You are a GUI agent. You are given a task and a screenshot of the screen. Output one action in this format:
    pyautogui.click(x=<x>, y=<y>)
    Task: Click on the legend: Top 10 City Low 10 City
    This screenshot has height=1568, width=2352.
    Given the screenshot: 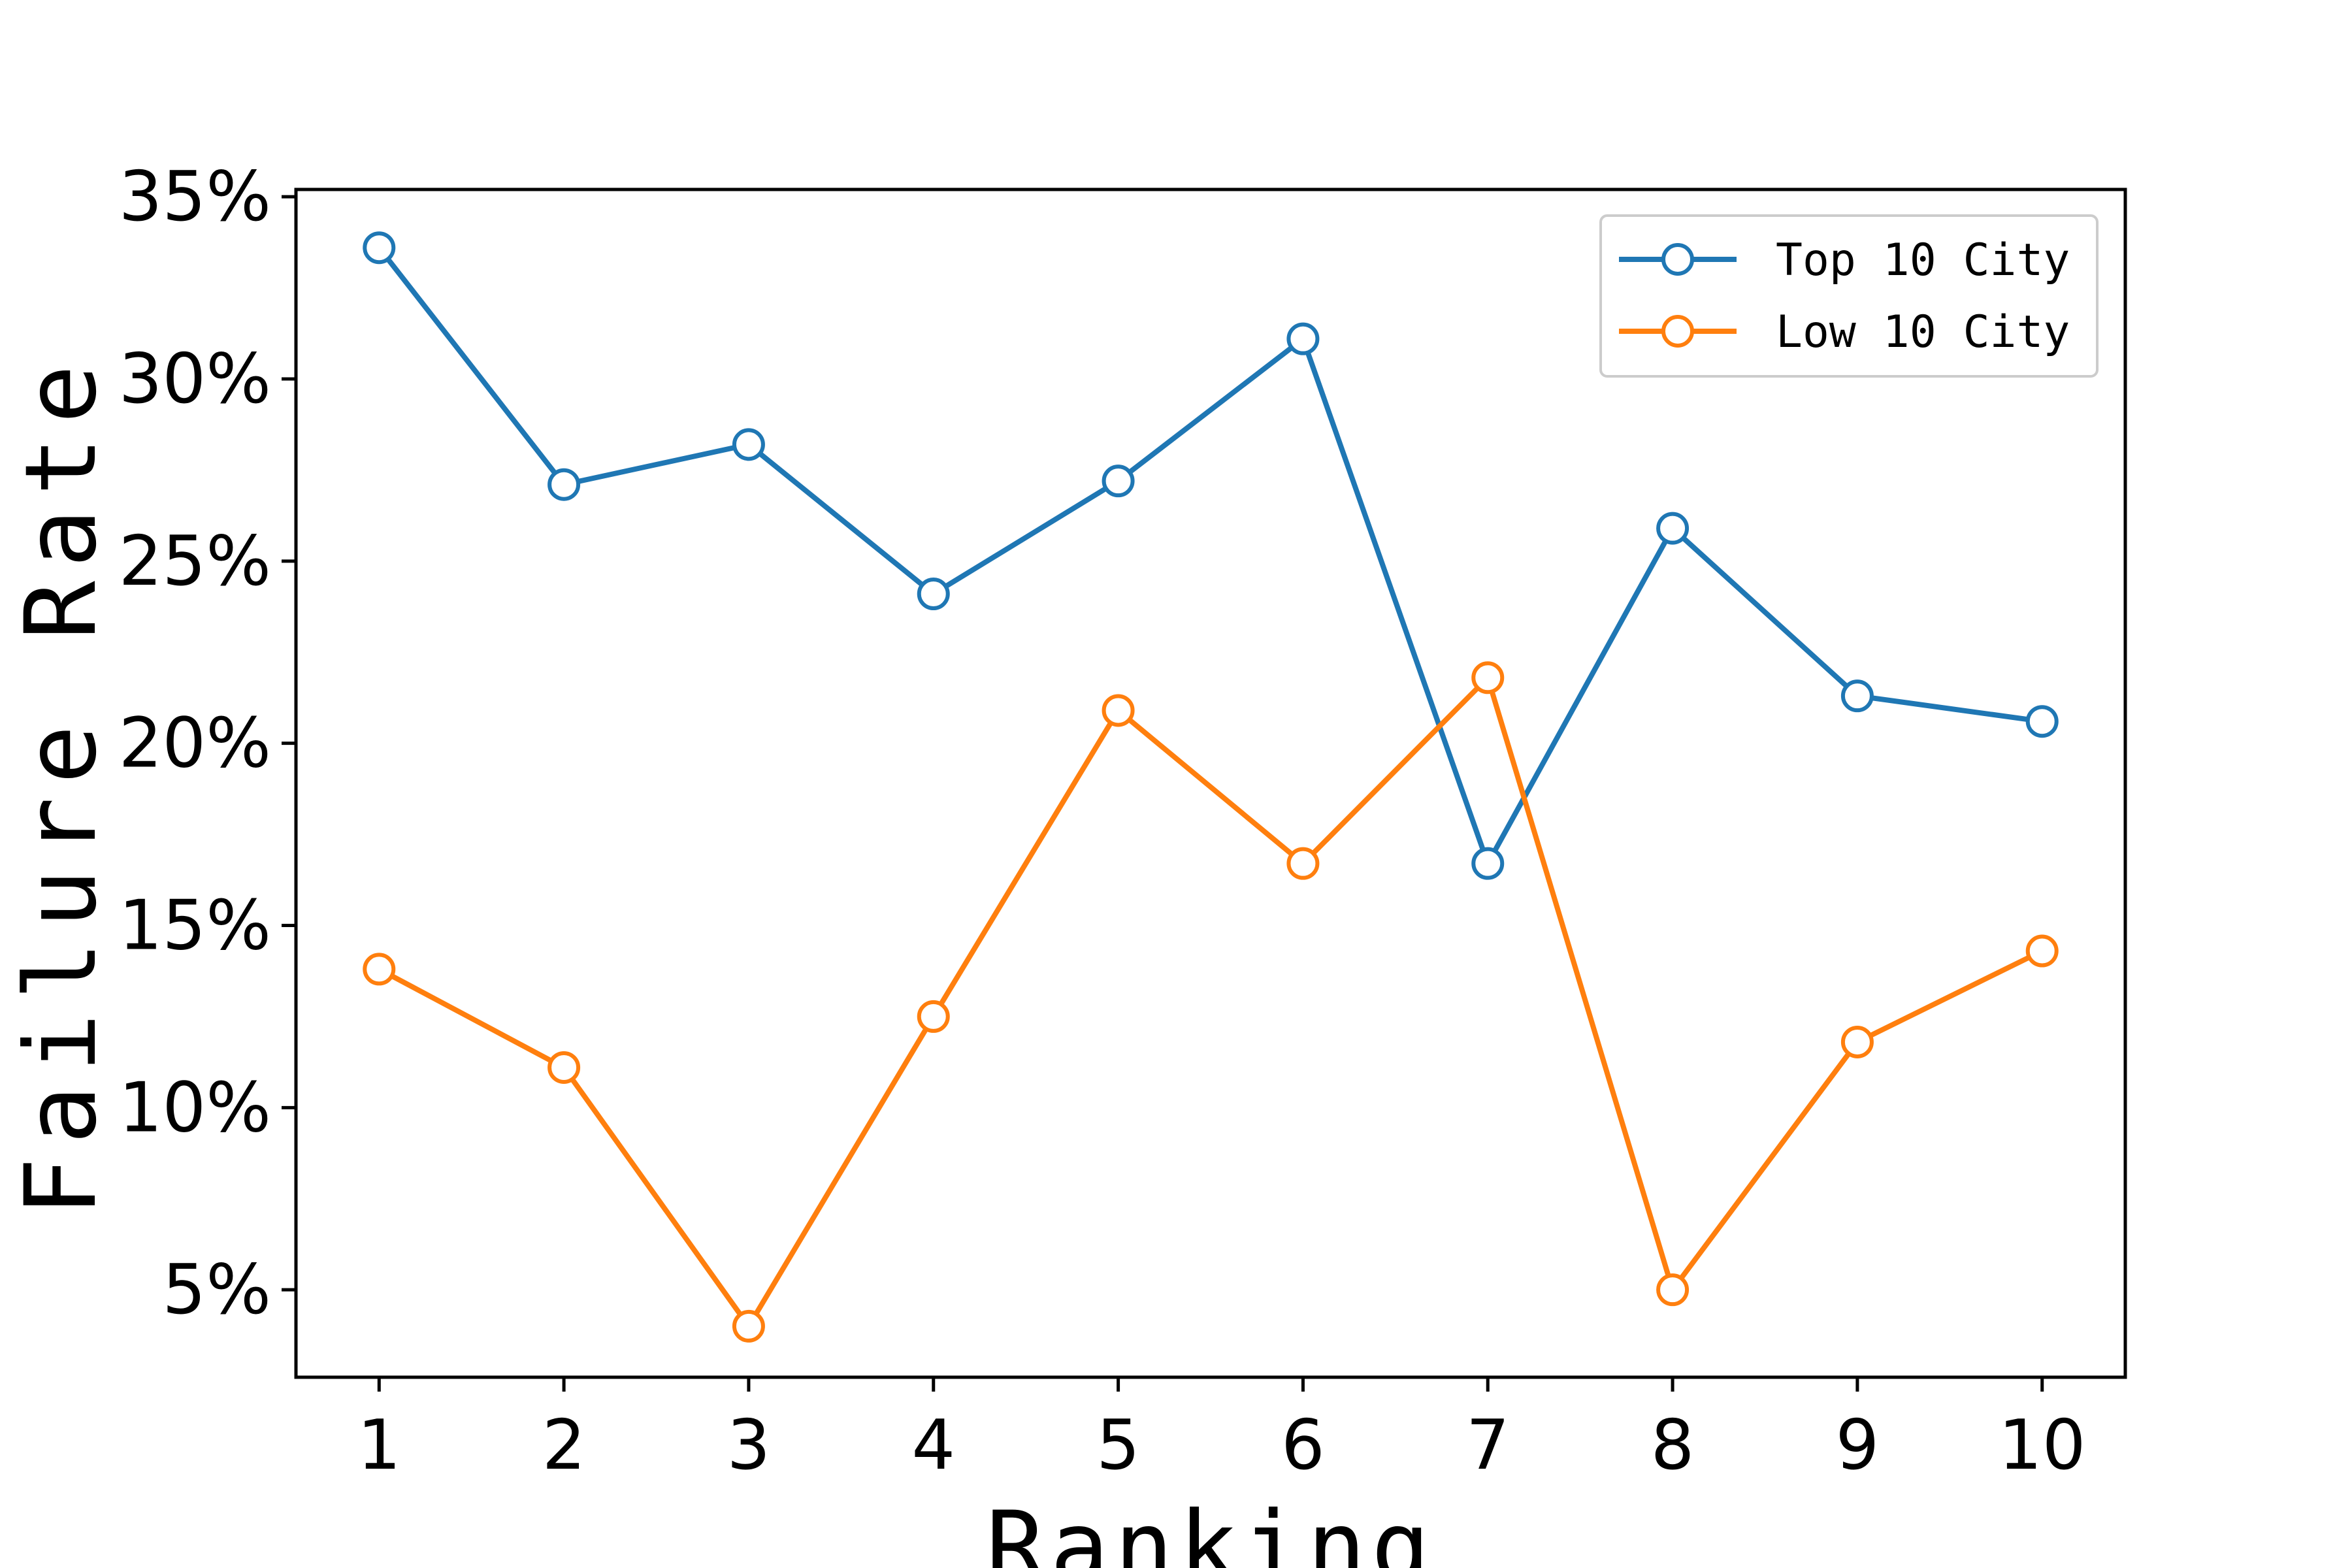 What is the action you would take?
    pyautogui.click(x=1849, y=296)
    